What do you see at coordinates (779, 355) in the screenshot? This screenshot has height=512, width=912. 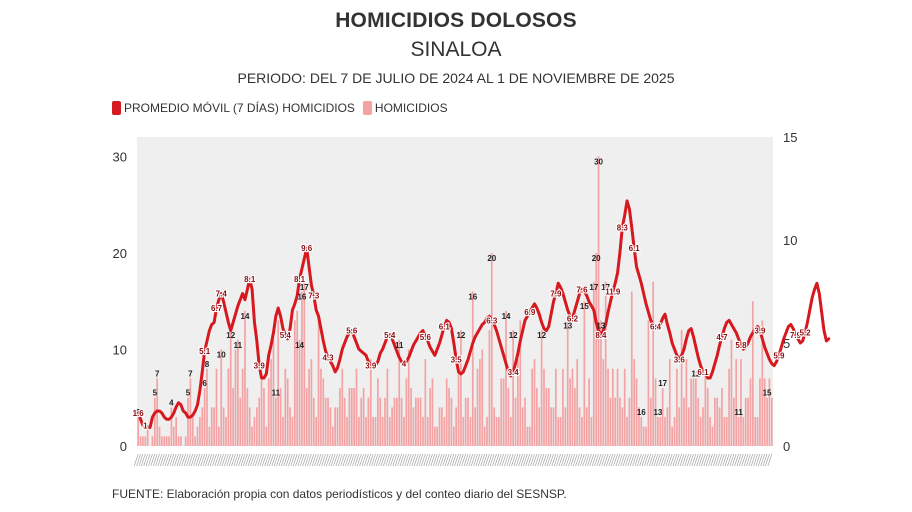 I see `moving-average-label: 5.9` at bounding box center [779, 355].